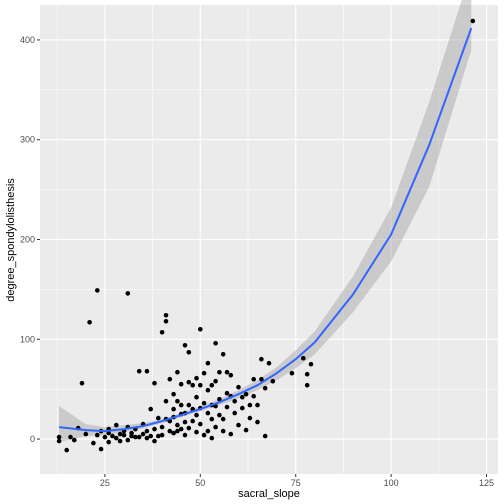 The image size is (504, 504). I want to click on x-axis-title: sacral_slope, so click(269, 494).